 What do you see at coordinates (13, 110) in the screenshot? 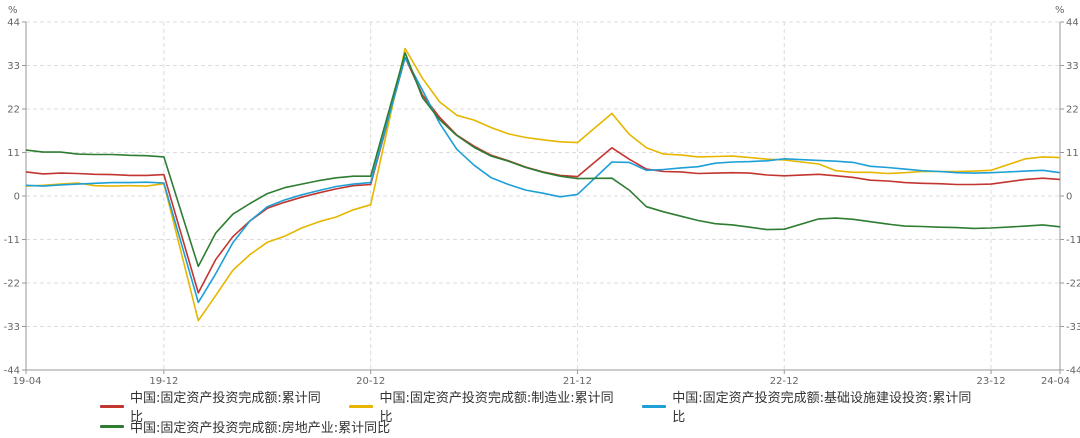
I see `y-tick-label-left: 22` at bounding box center [13, 110].